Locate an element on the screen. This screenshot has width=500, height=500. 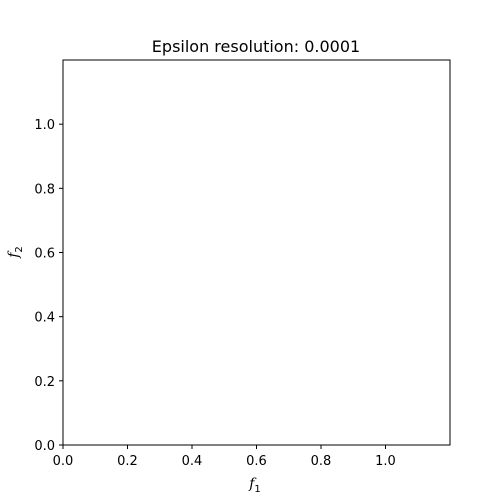
y-axis-label-subscript: 2 is located at coordinates (19, 249).